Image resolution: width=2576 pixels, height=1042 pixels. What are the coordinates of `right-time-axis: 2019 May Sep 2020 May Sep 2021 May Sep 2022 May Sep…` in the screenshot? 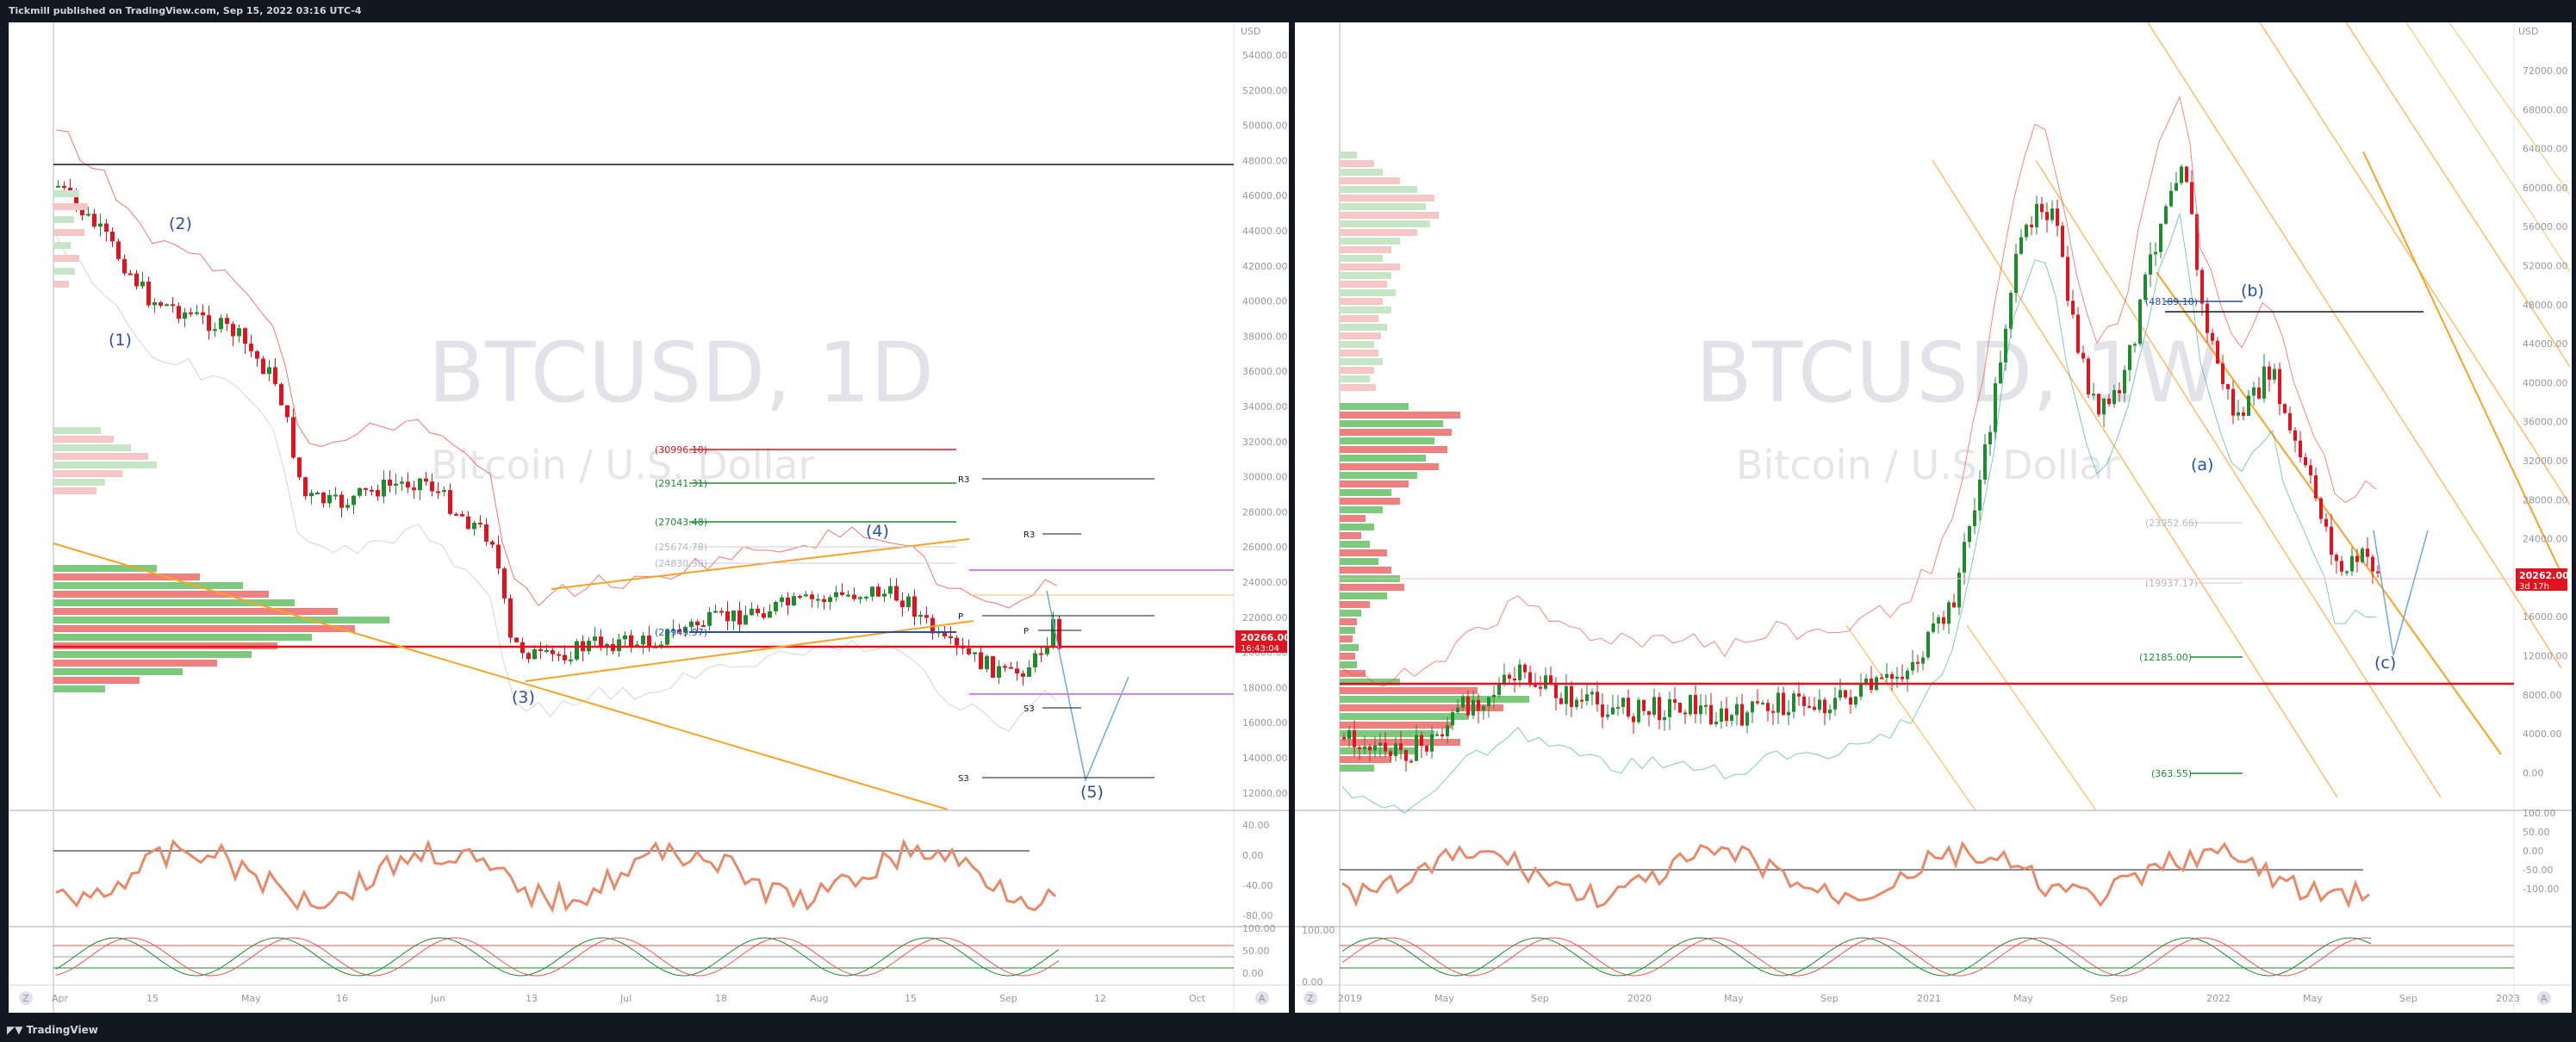 It's located at (1929, 998).